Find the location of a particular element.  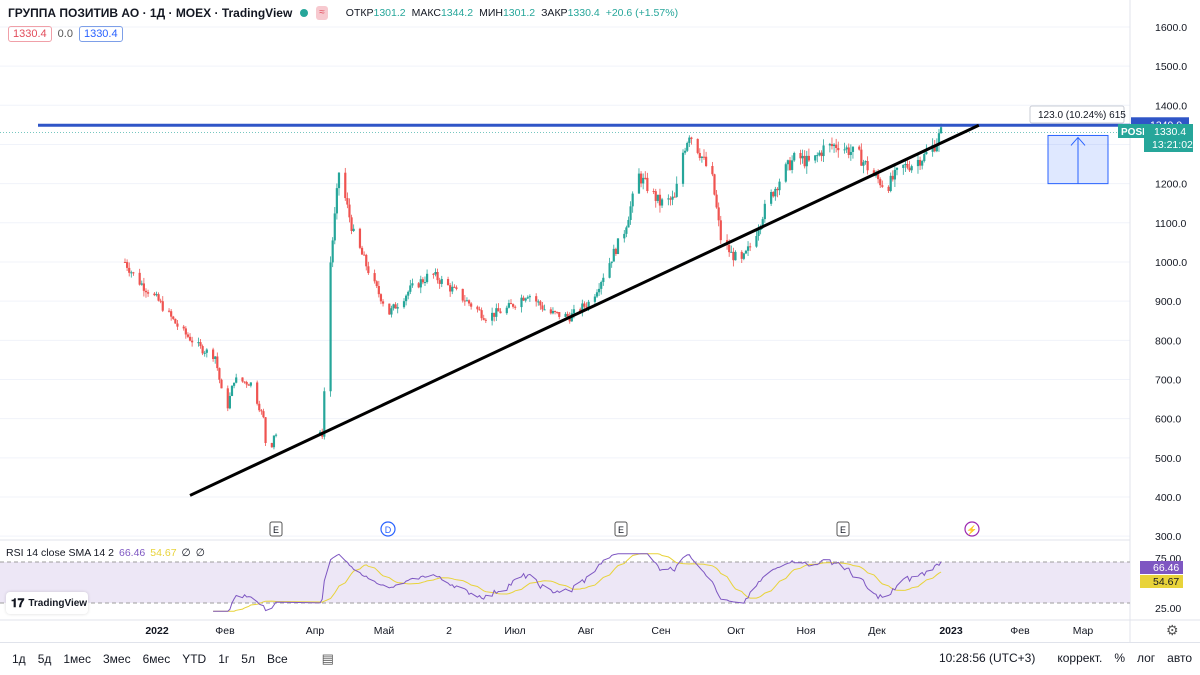

event-label: E is located at coordinates (621, 530).